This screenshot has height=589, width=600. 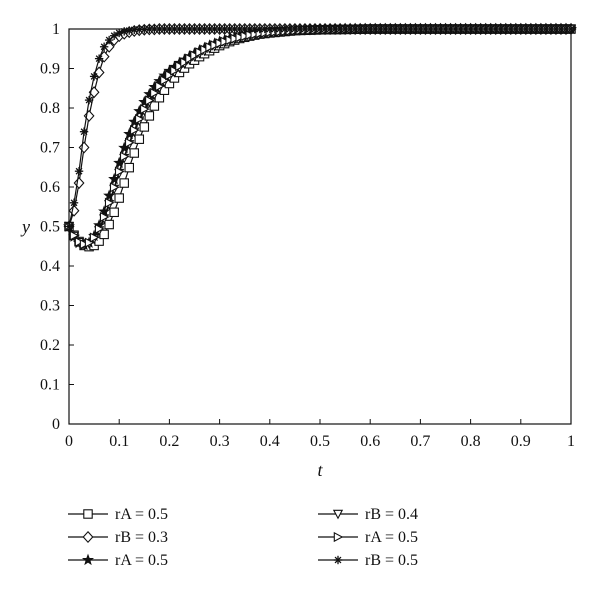 What do you see at coordinates (141, 537) in the screenshot?
I see `legend-label: rB = 0.3` at bounding box center [141, 537].